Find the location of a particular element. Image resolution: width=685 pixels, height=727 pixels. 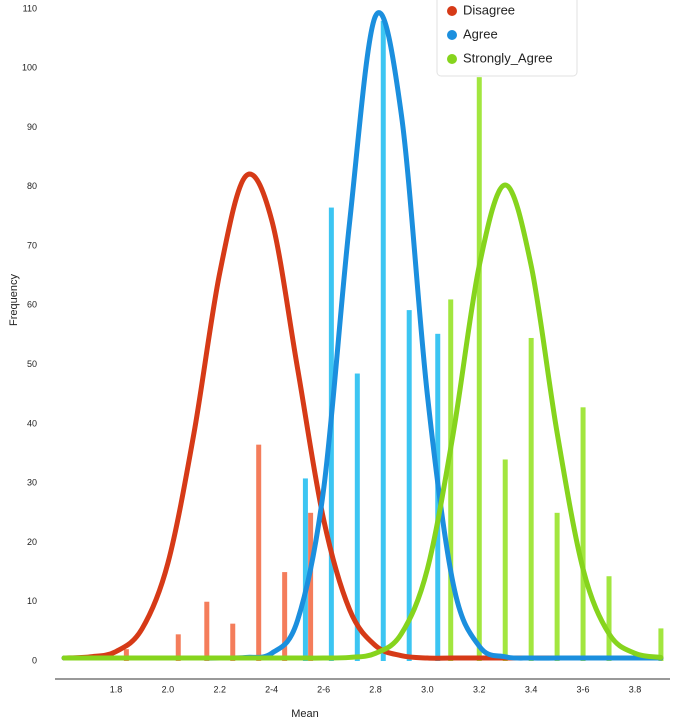

y-tick-label: 90 is located at coordinates (32, 127).